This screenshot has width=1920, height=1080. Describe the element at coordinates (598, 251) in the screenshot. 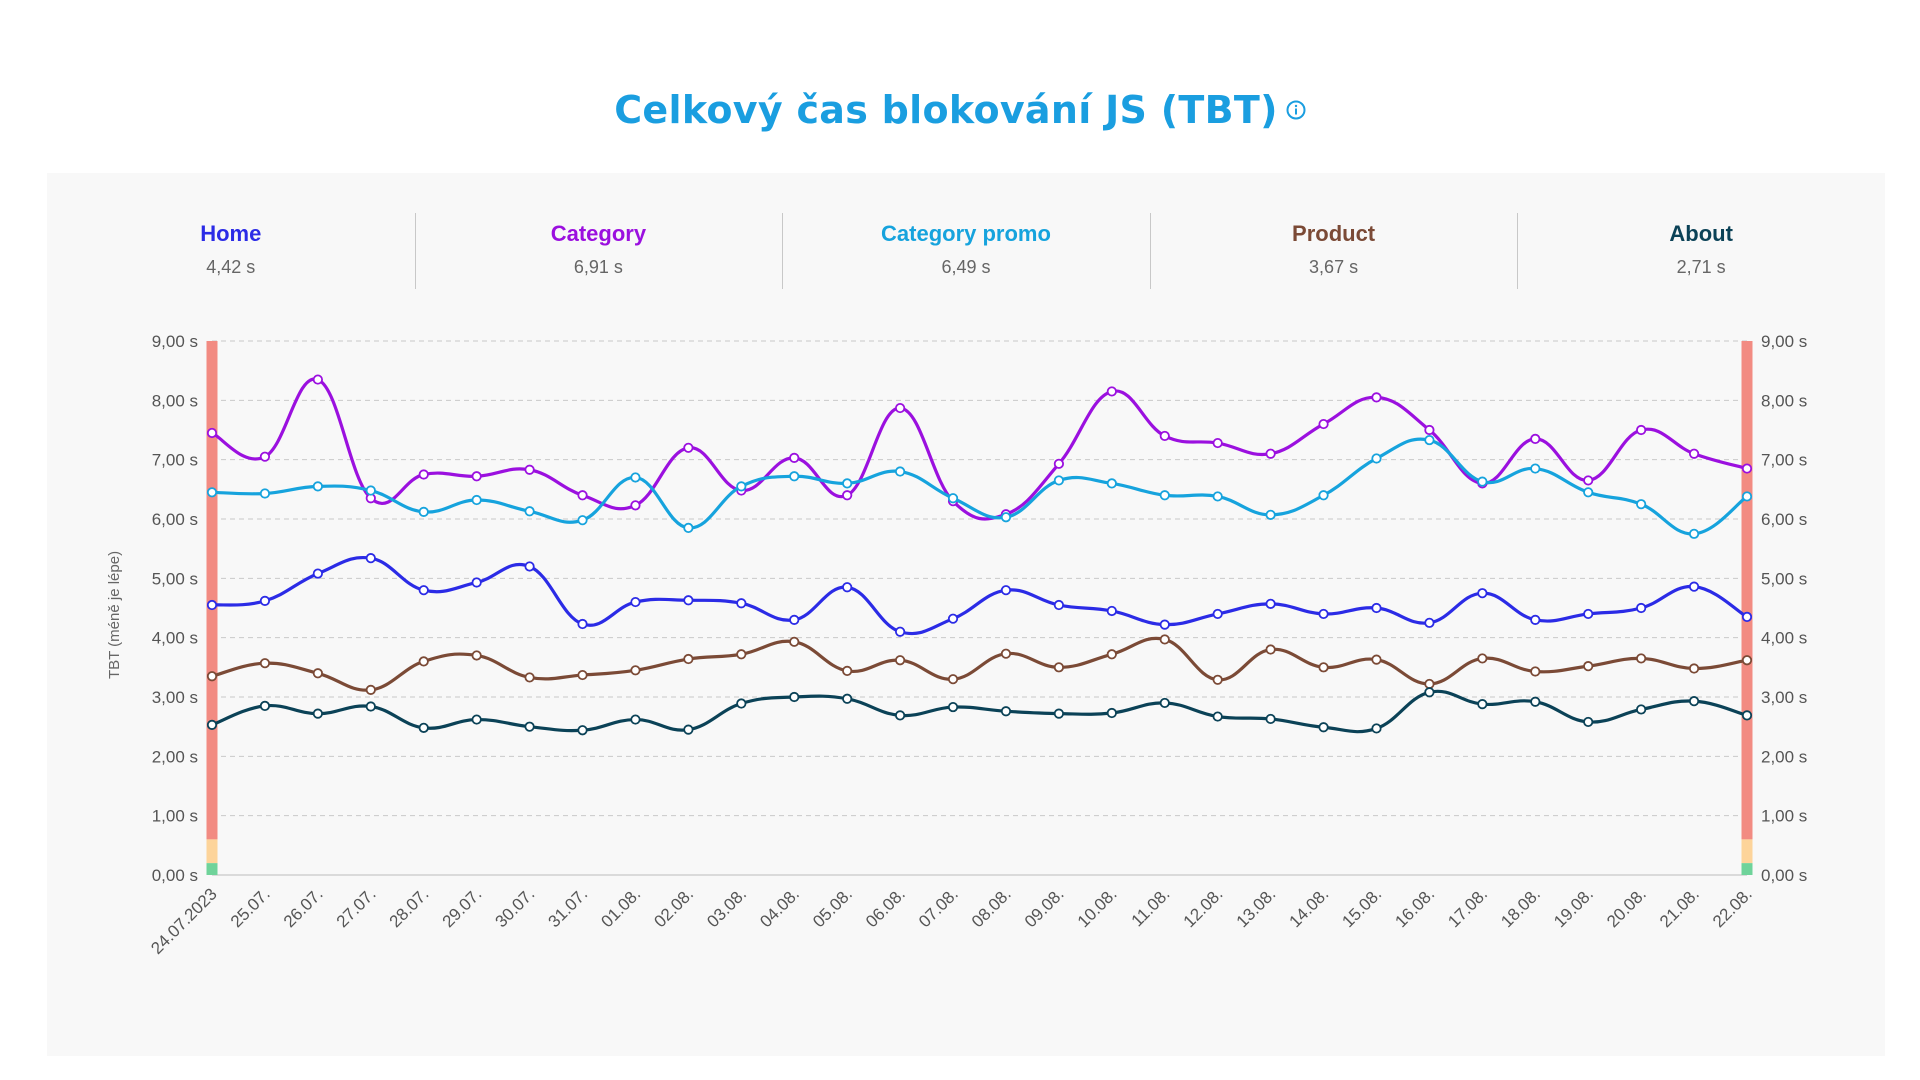

I see `legend-item-category: Category 6,91 s` at that location.